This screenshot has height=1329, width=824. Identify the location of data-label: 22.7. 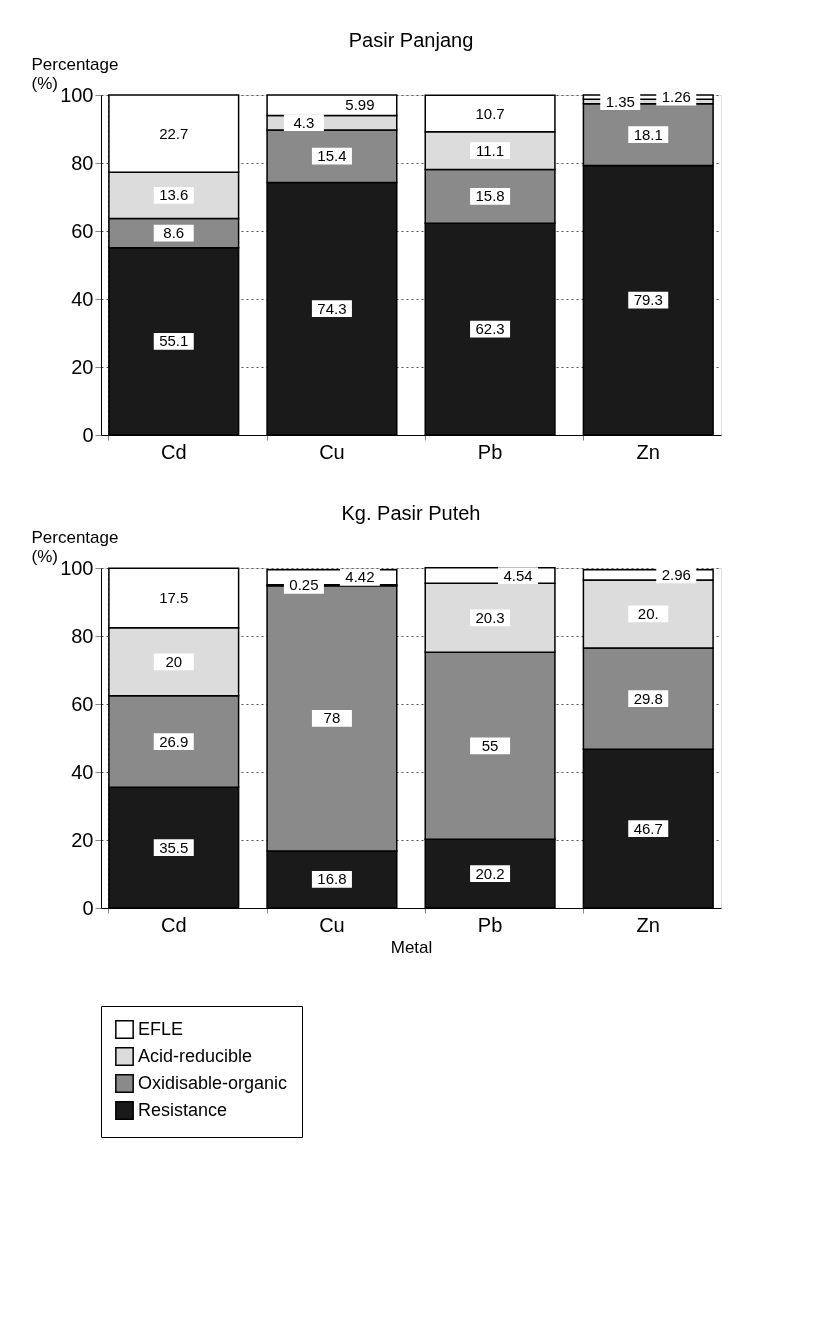
(174, 133).